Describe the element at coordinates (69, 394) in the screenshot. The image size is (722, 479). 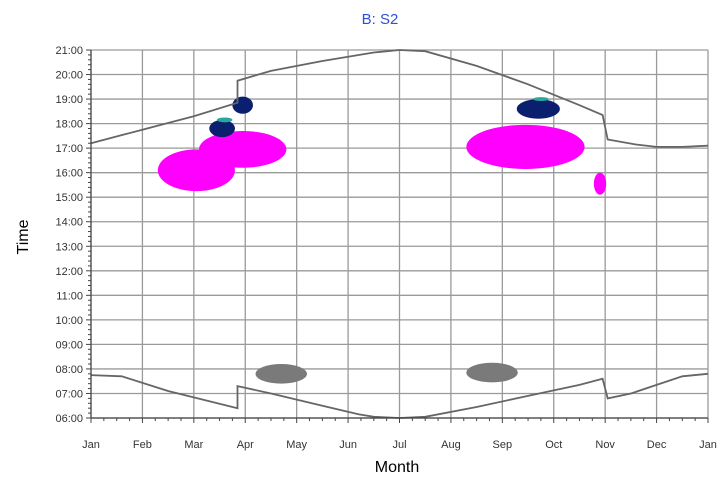
I see `y-tick-label: 07:00` at that location.